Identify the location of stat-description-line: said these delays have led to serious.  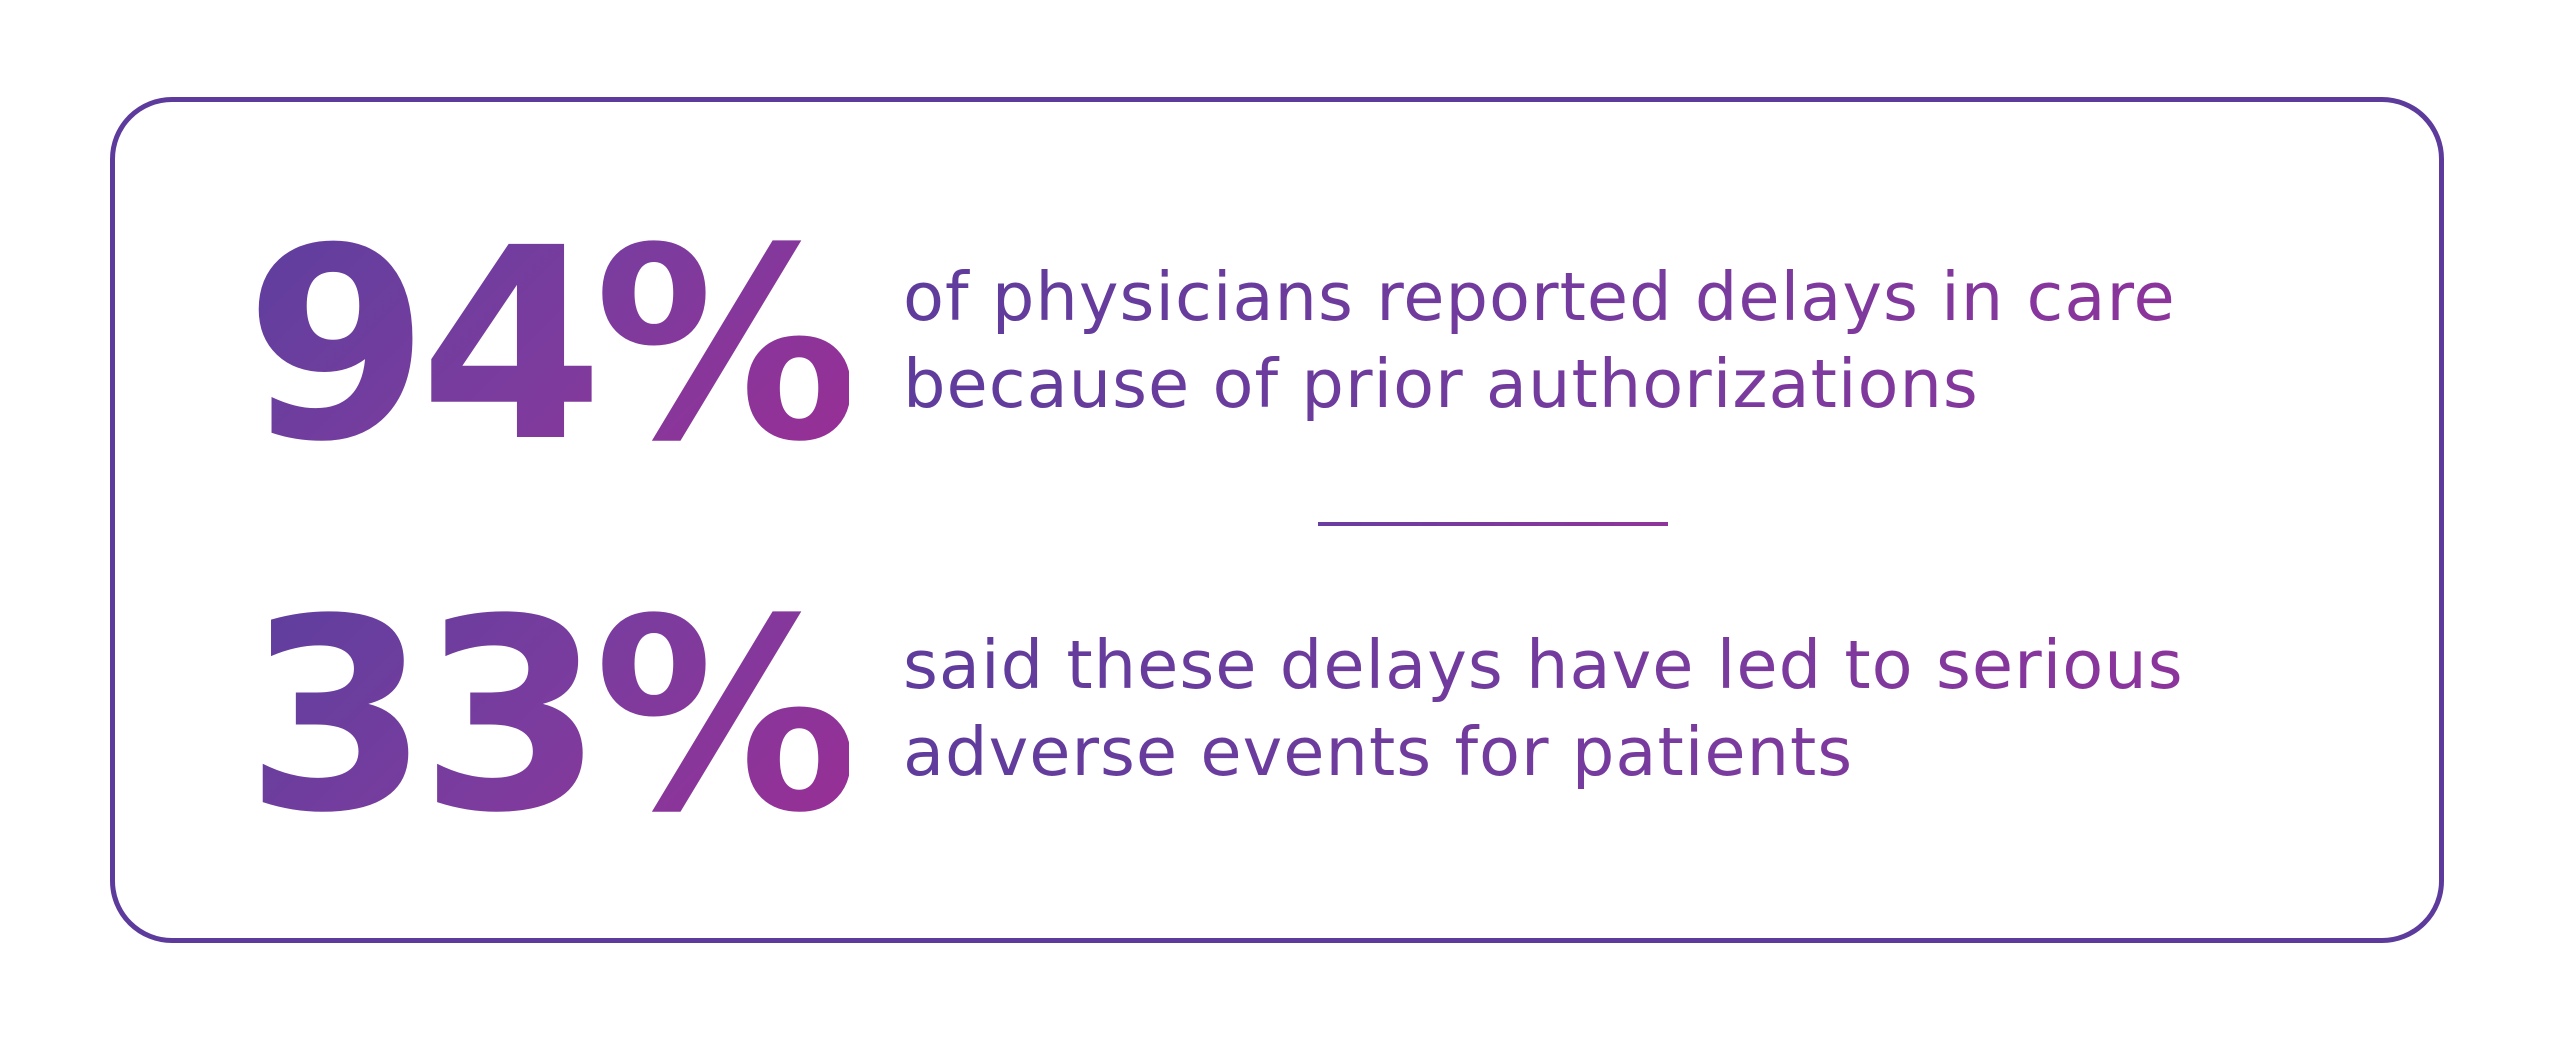
(1543, 665).